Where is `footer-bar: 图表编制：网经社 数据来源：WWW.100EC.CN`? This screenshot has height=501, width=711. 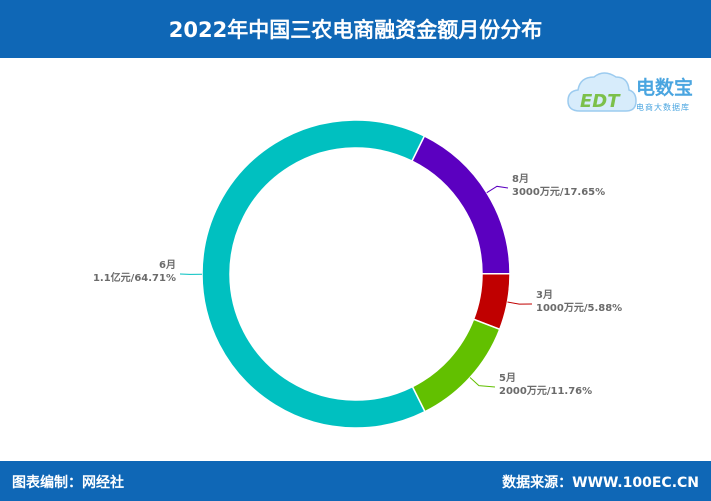 footer-bar: 图表编制：网经社 数据来源：WWW.100EC.CN is located at coordinates (355, 481).